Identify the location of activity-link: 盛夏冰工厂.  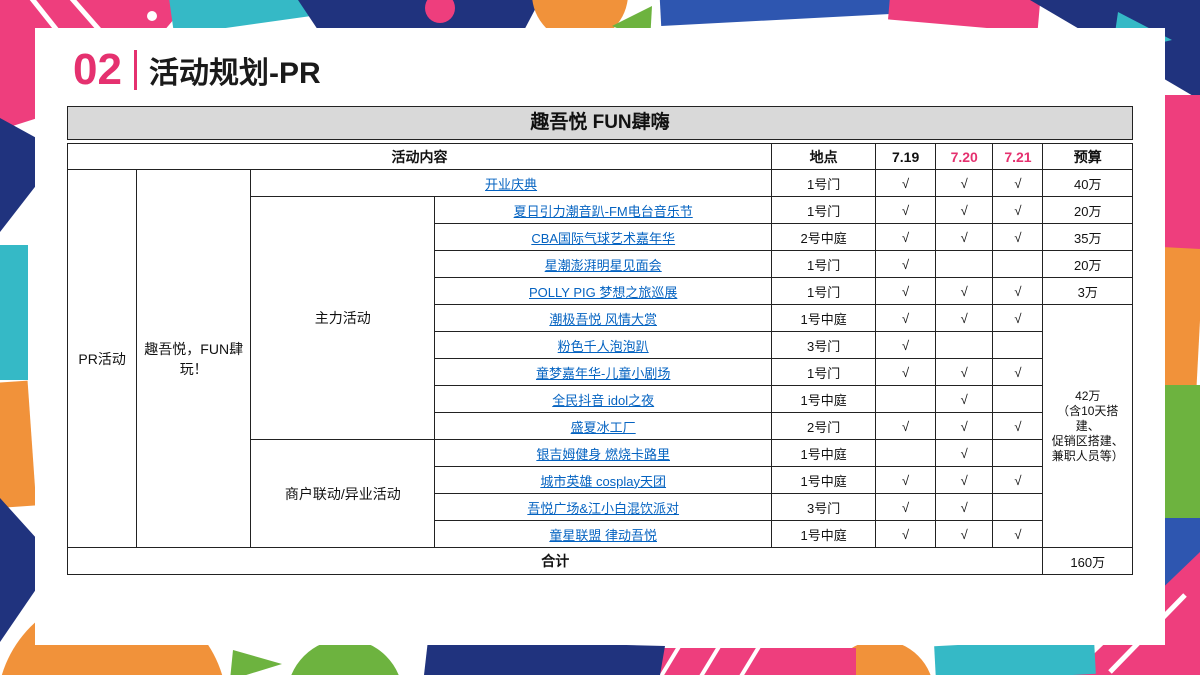
(603, 427).